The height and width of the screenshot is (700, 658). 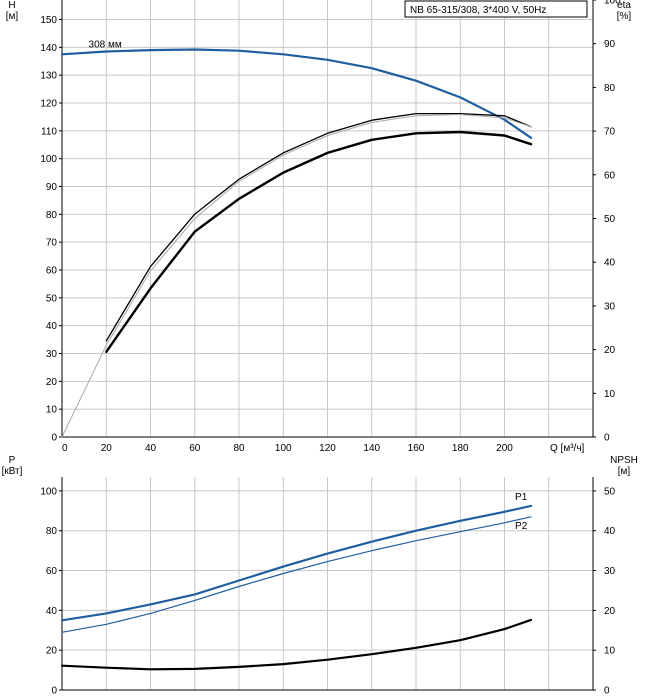 What do you see at coordinates (52, 243) in the screenshot?
I see `left-y-tick-label: 70` at bounding box center [52, 243].